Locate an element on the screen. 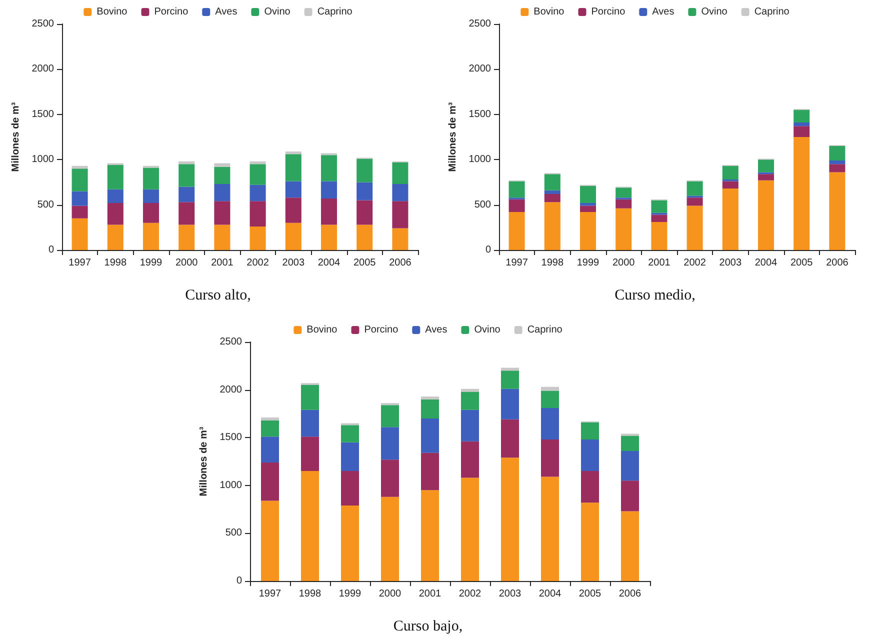 Image resolution: width=873 pixels, height=641 pixels. x-tick-label: 2002 is located at coordinates (470, 594).